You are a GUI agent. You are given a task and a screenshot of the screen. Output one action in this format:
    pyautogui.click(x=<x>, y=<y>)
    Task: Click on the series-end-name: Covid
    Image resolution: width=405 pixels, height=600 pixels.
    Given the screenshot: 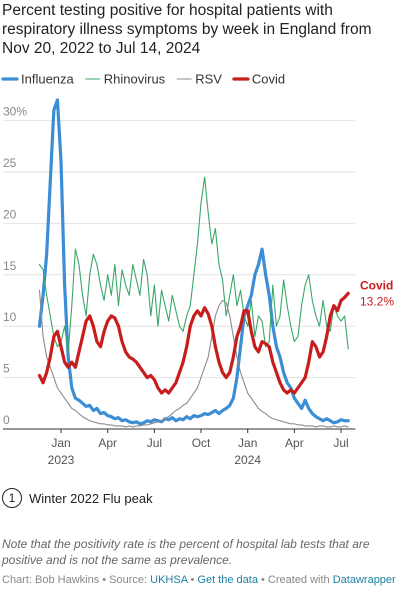 What is the action you would take?
    pyautogui.click(x=376, y=285)
    